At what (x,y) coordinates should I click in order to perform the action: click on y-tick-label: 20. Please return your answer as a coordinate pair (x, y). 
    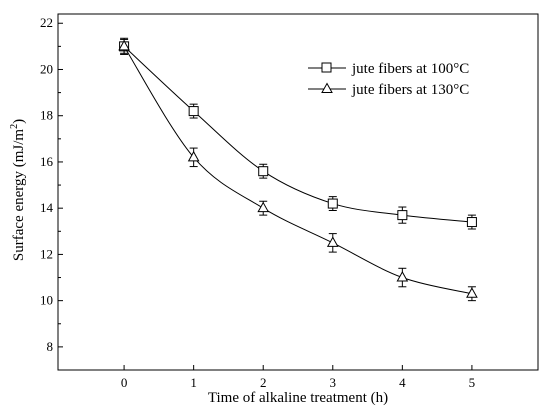
    Looking at the image, I should click on (46, 68).